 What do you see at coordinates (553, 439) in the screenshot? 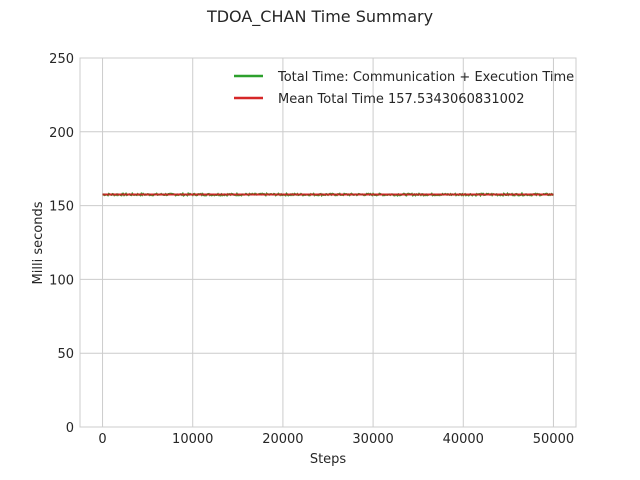
I see `x-tick-label: 50000` at bounding box center [553, 439].